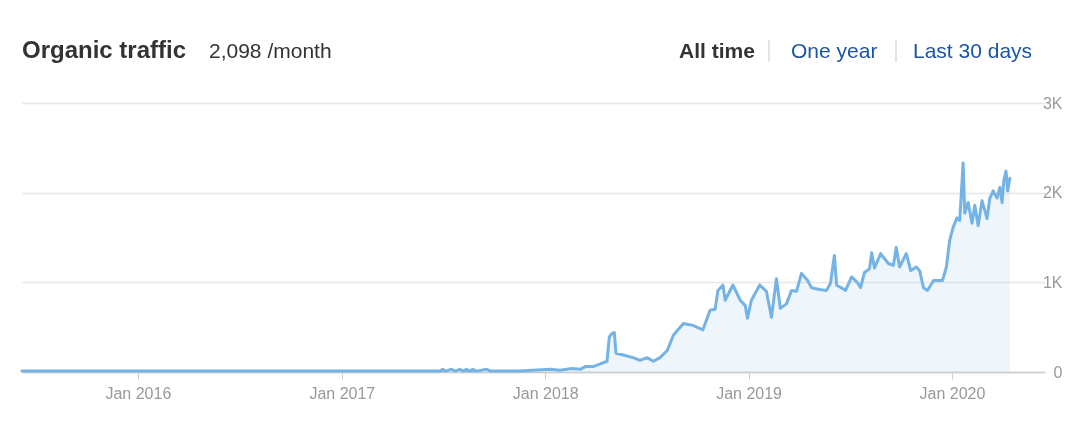  Describe the element at coordinates (717, 50) in the screenshot. I see `text: All time` at that location.